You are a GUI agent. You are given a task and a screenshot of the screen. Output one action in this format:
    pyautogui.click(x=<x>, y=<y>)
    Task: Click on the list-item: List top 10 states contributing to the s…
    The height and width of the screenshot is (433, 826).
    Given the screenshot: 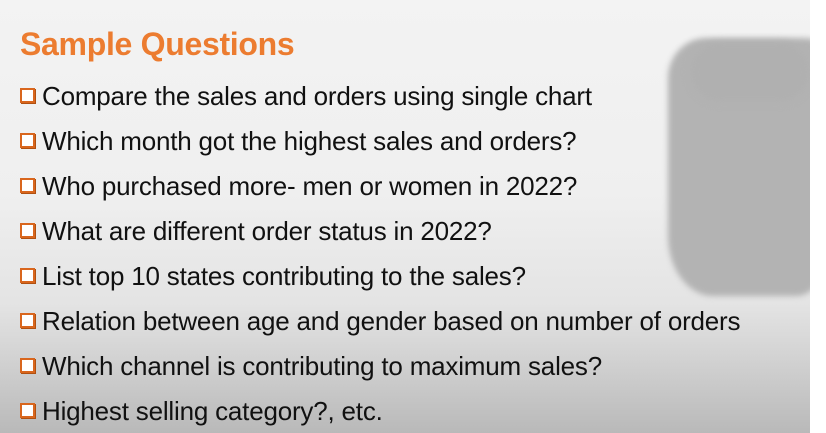 What is the action you would take?
    pyautogui.click(x=370, y=275)
    